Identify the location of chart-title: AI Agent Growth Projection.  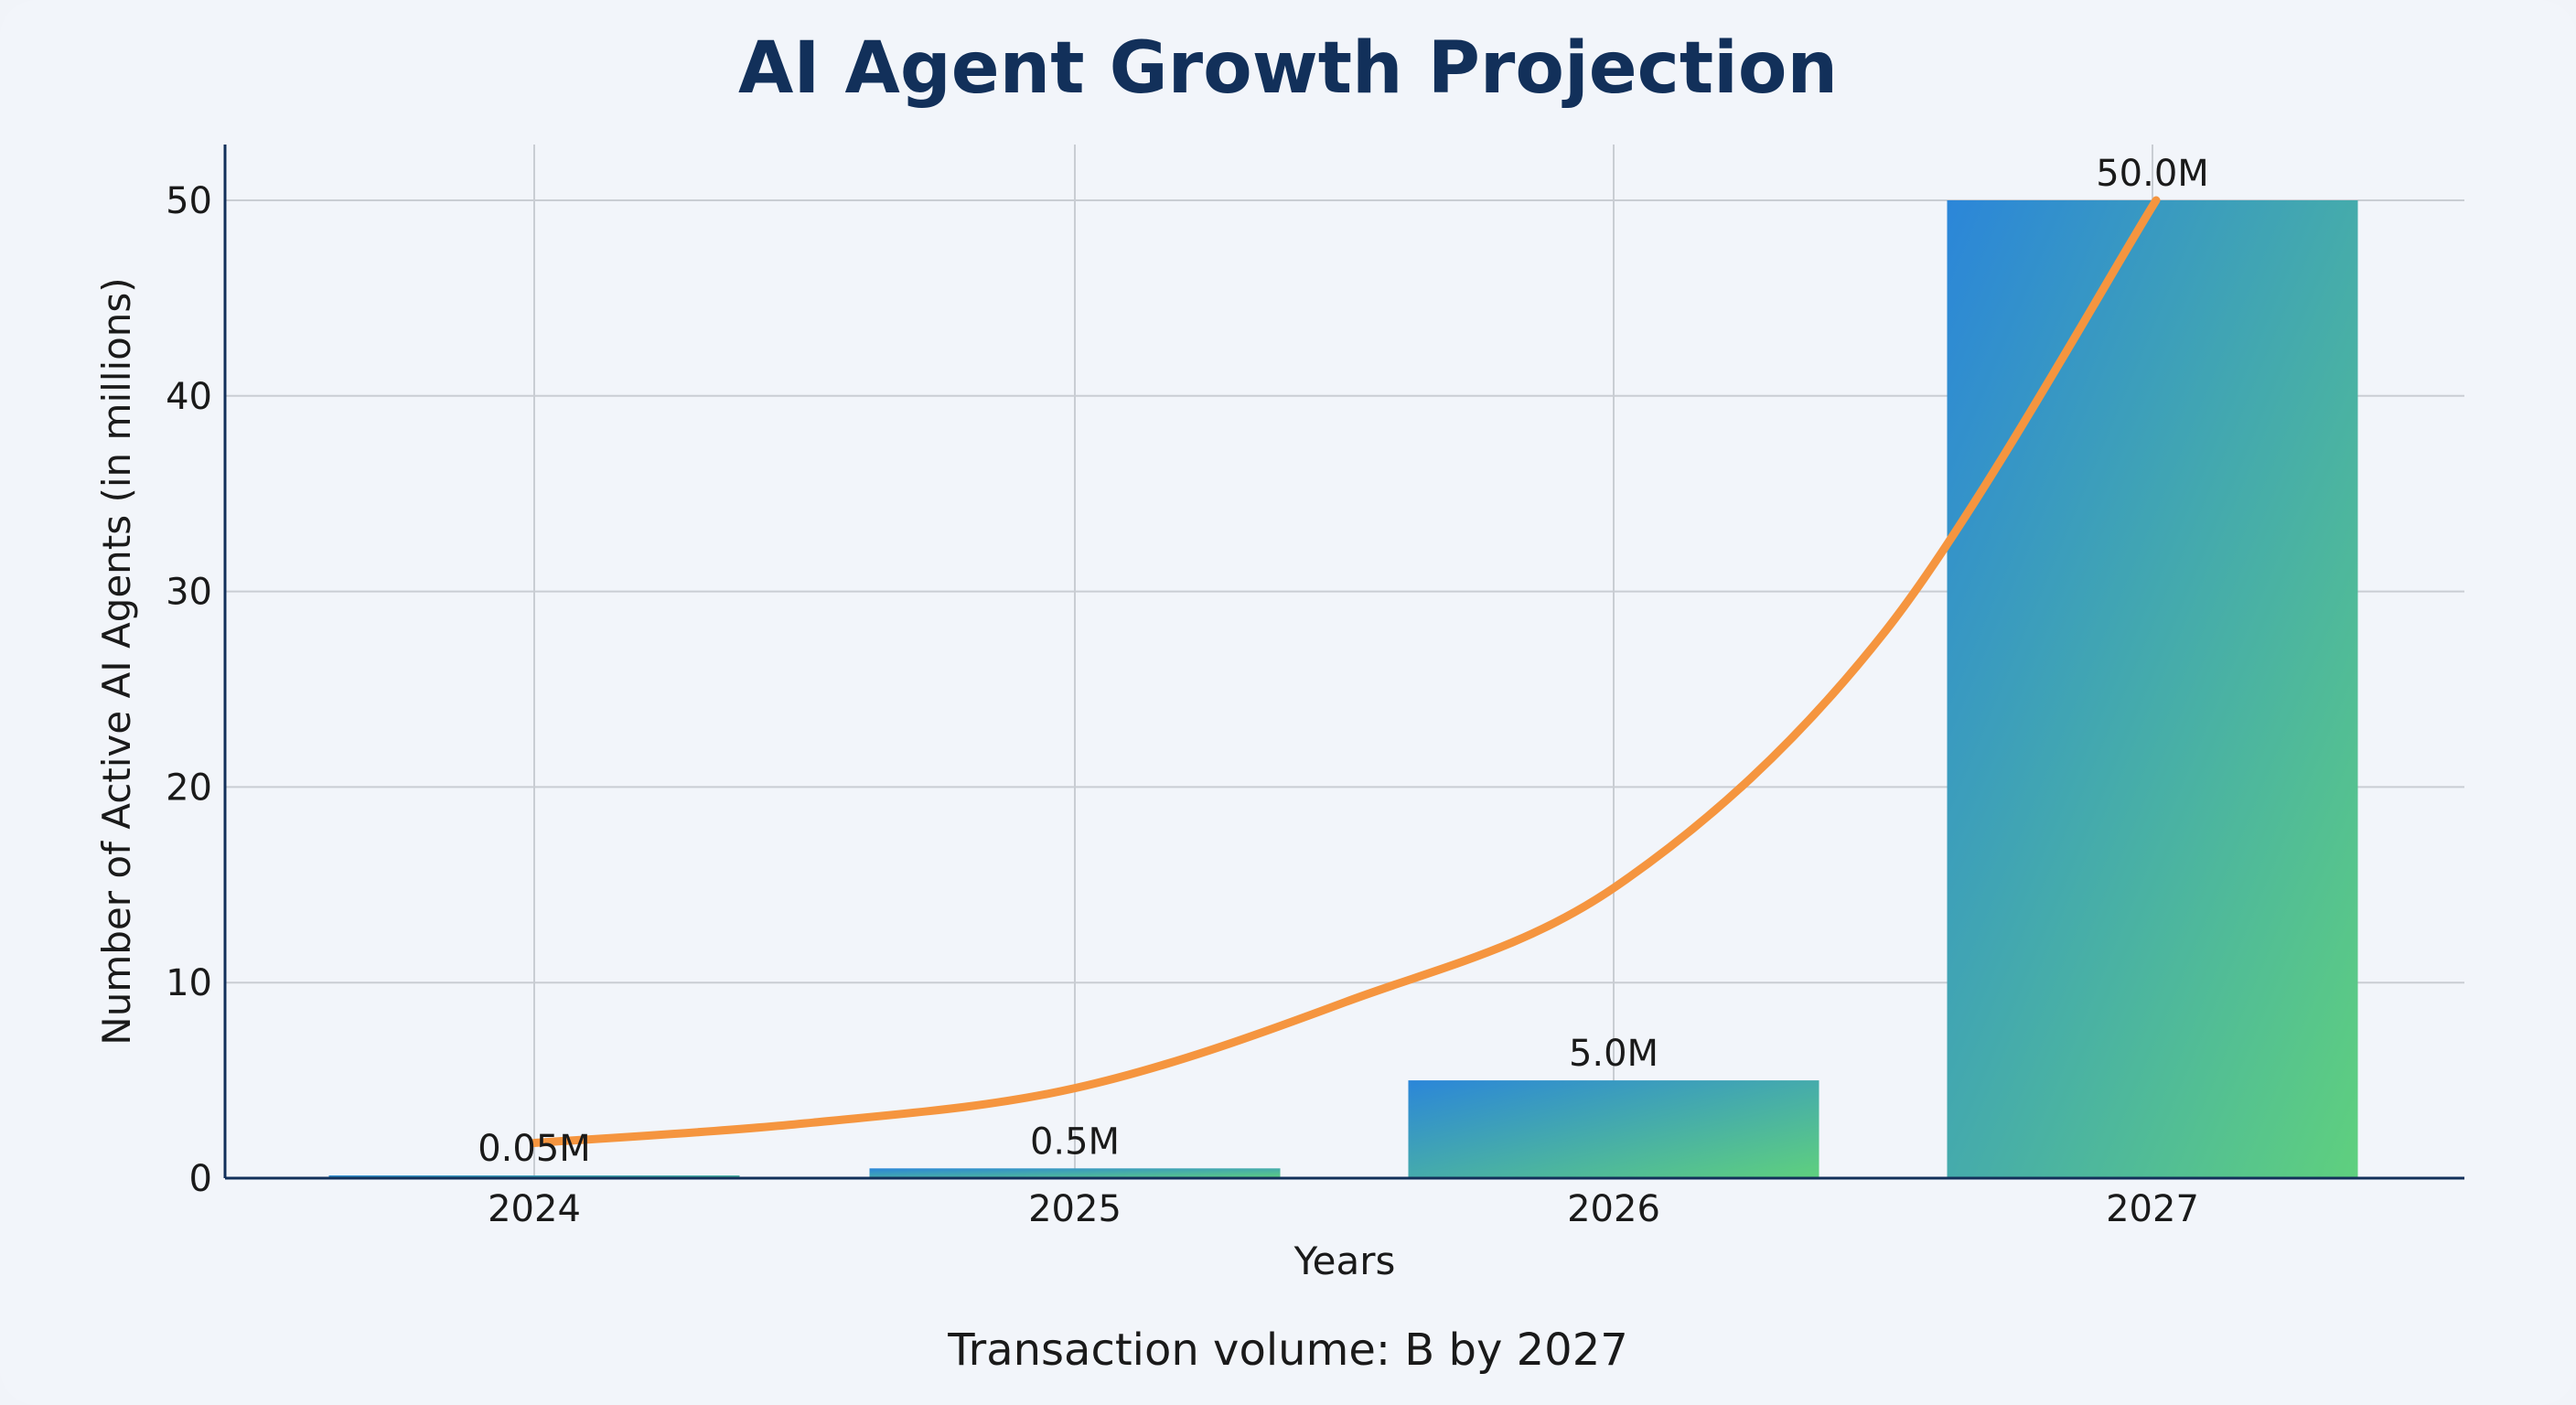
(1288, 69).